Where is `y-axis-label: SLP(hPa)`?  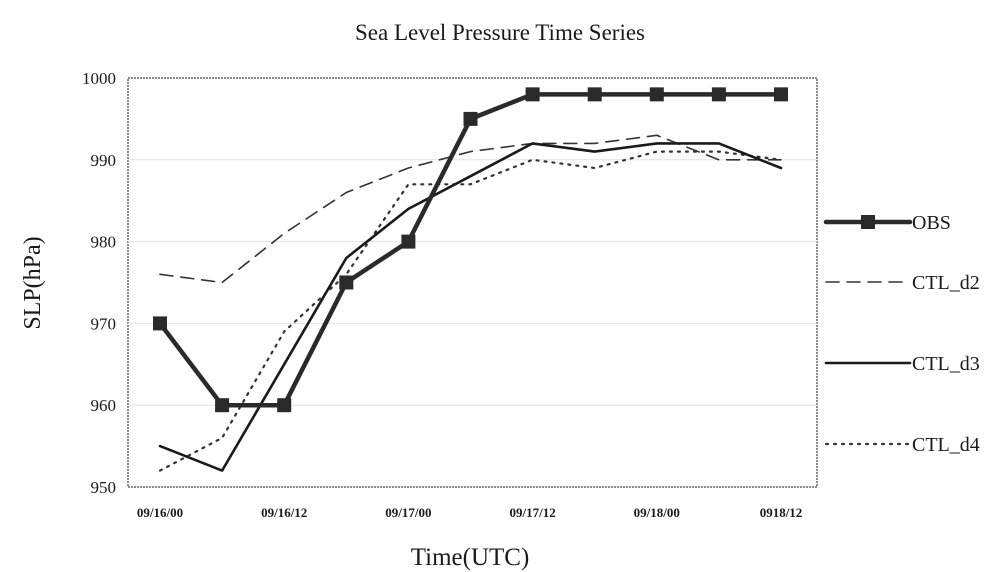
y-axis-label: SLP(hPa) is located at coordinates (33, 282).